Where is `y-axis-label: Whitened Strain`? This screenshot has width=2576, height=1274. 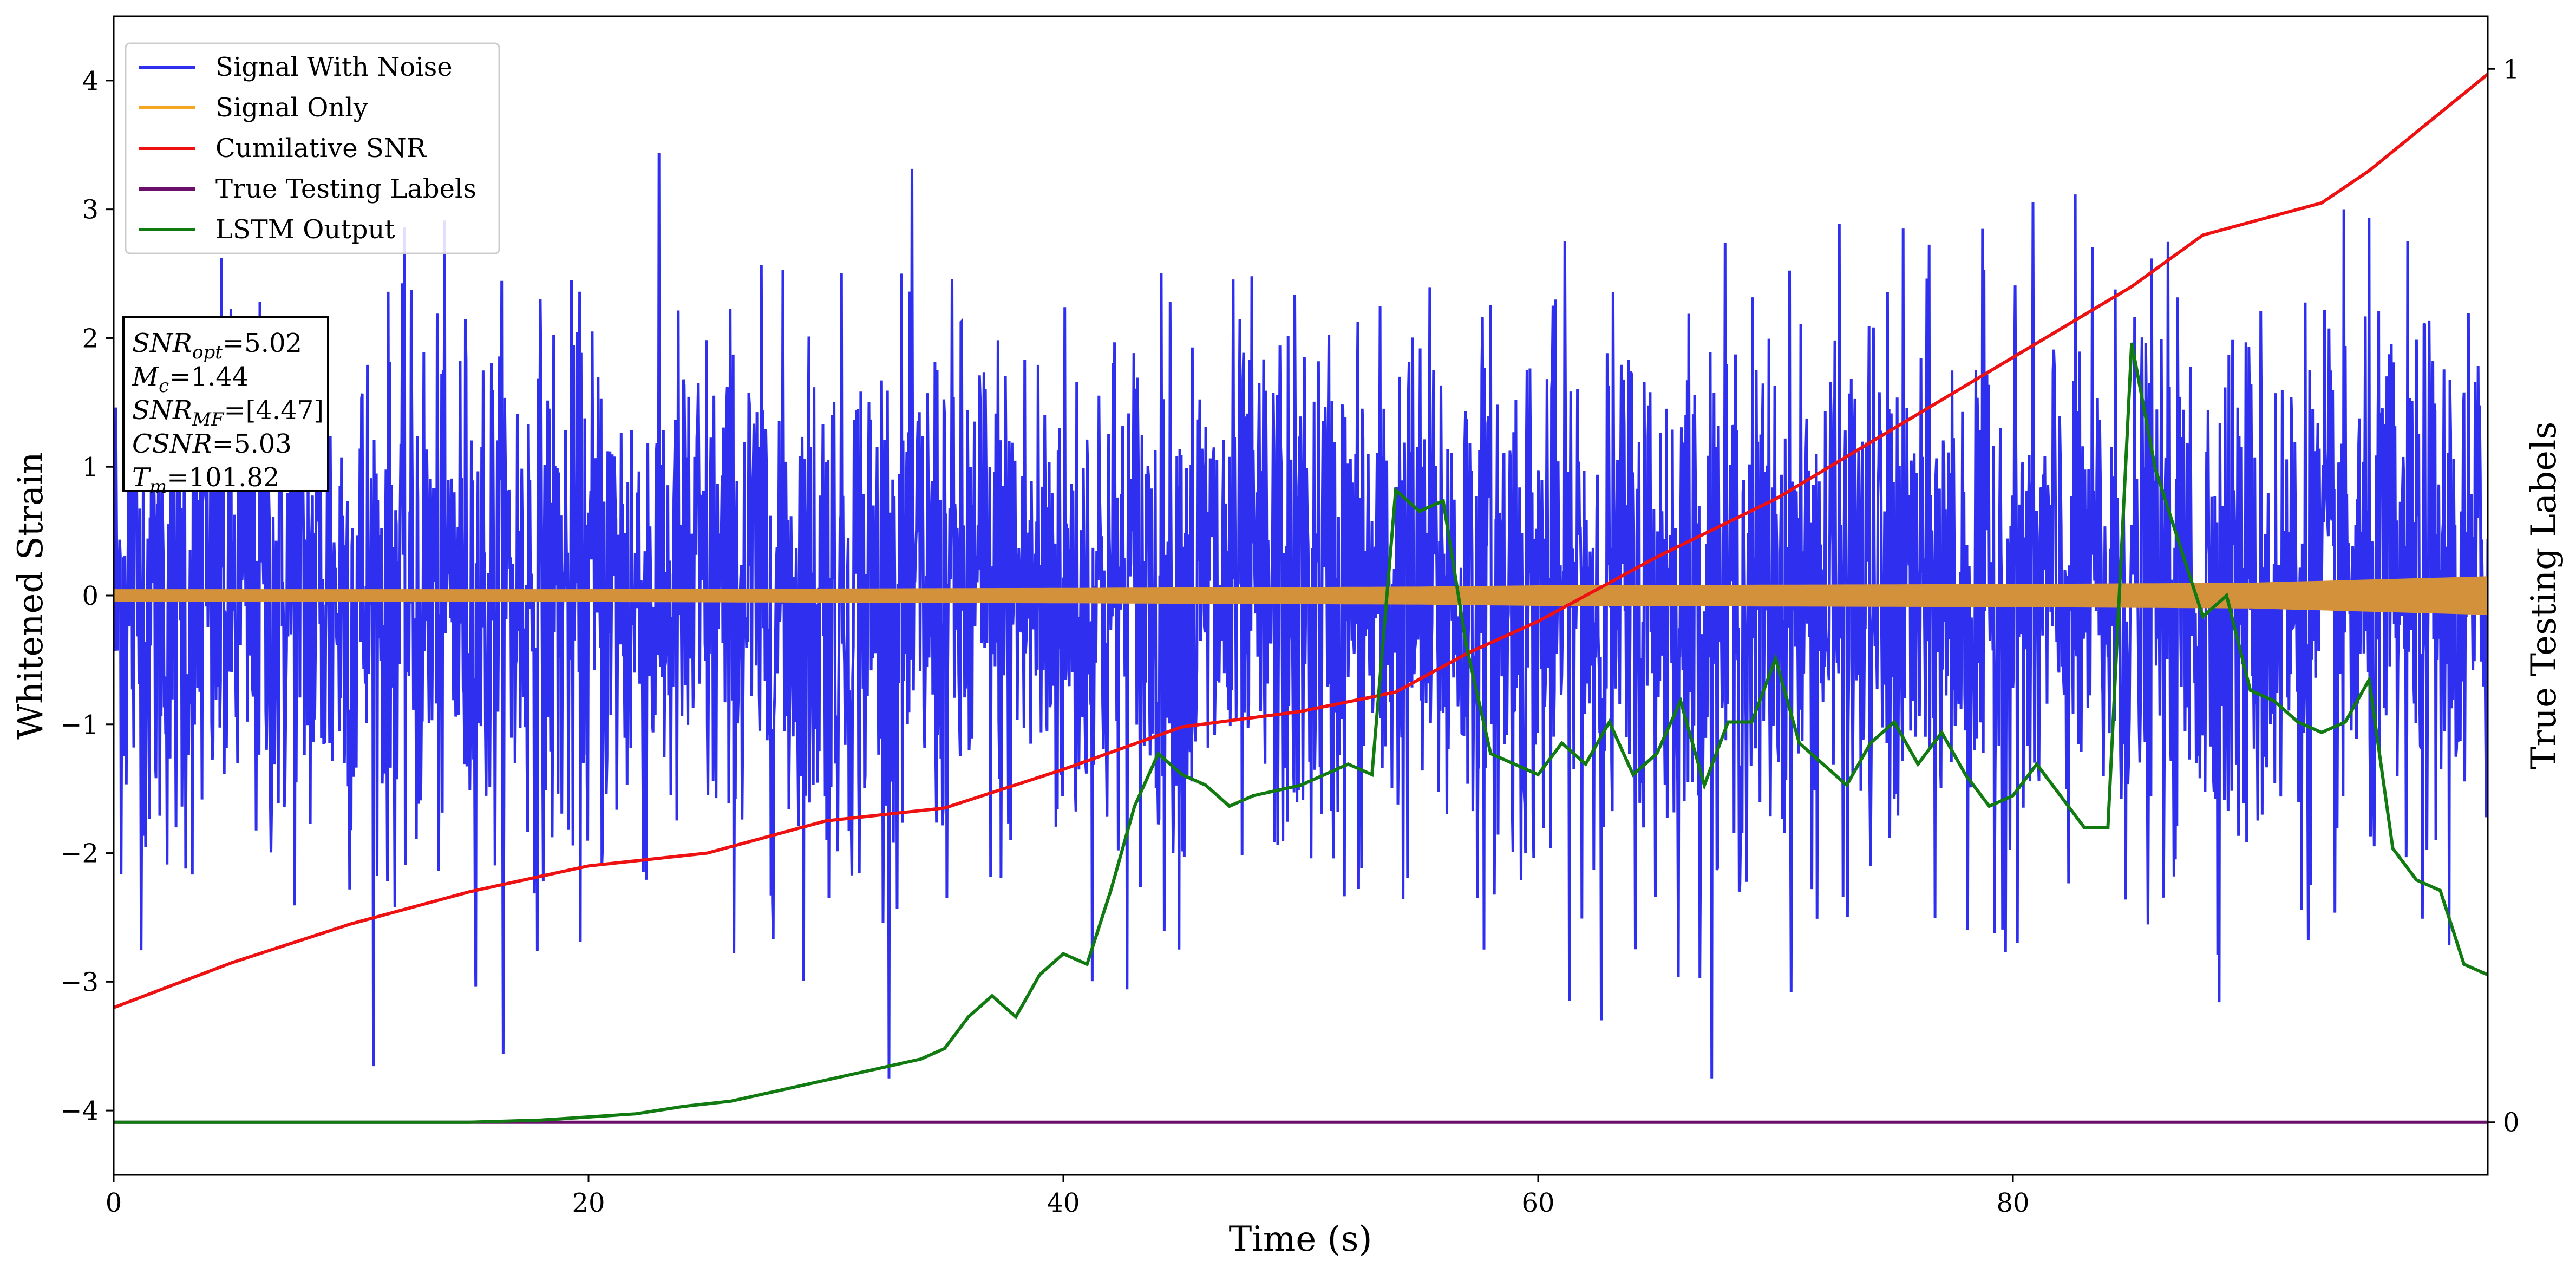
y-axis-label: Whitened Strain is located at coordinates (31, 595).